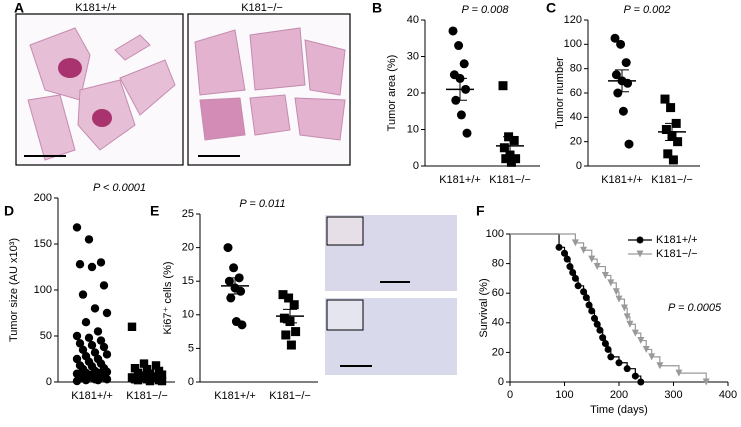 The image size is (741, 427). Describe the element at coordinates (102, 118) in the screenshot. I see `tumor` at that location.